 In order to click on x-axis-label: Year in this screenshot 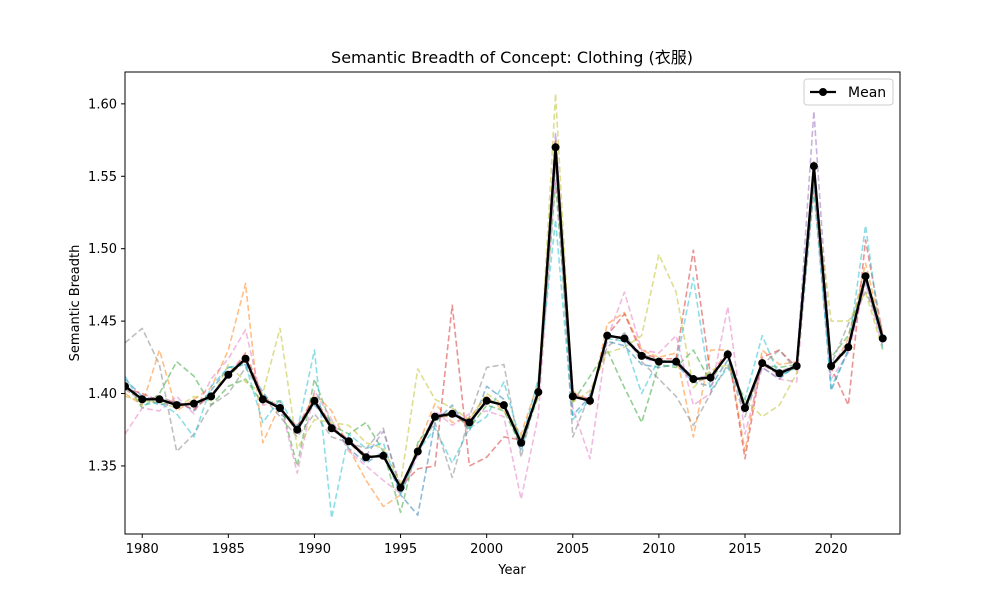, I will do `click(511, 570)`.